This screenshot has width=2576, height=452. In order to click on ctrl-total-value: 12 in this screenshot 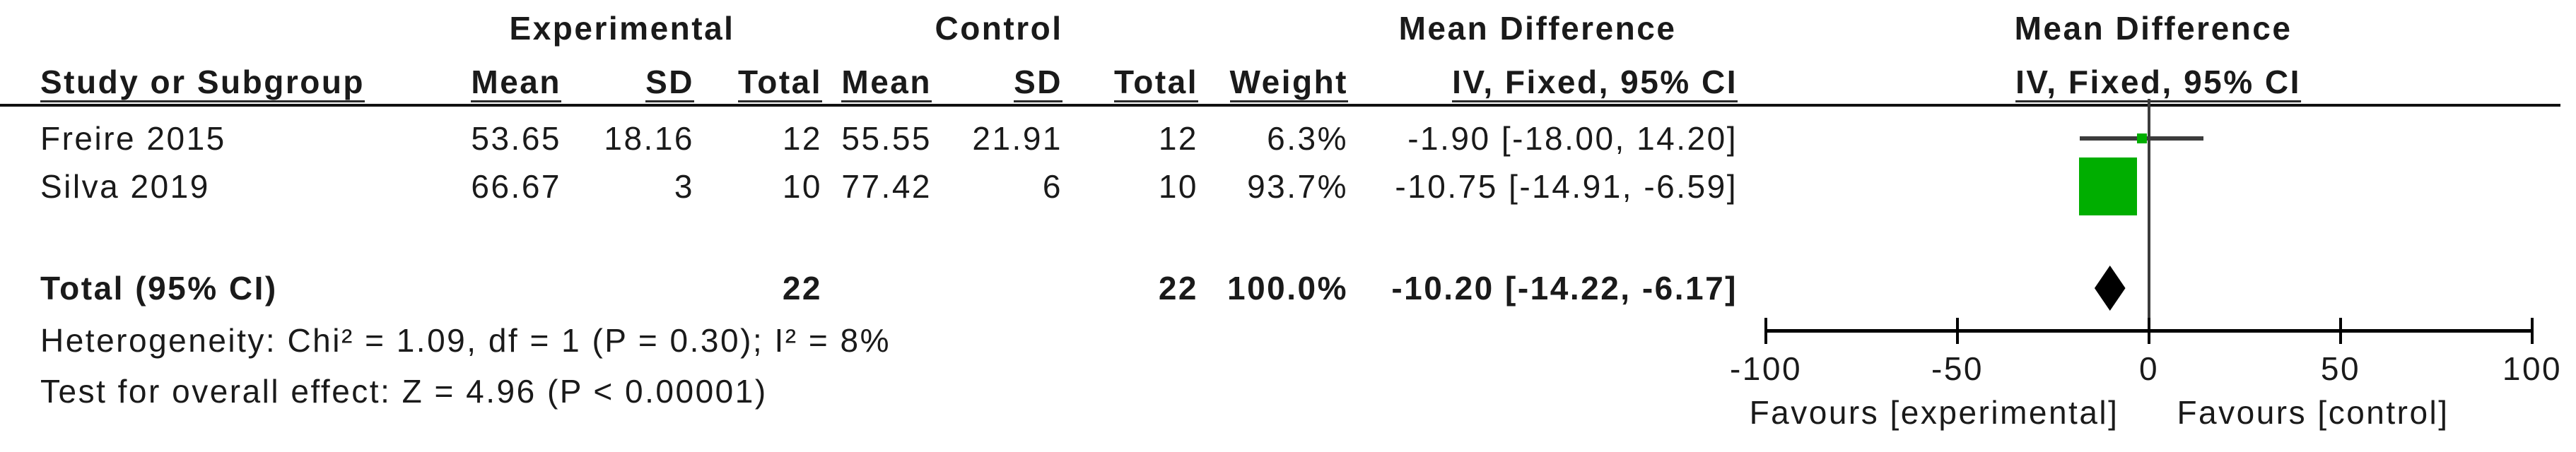, I will do `click(1178, 138)`.